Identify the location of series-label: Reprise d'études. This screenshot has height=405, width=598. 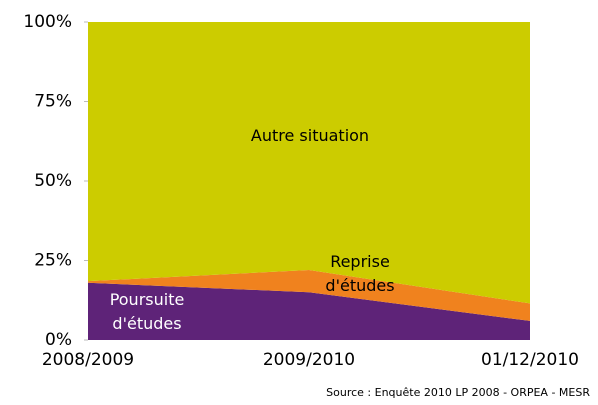
(360, 273).